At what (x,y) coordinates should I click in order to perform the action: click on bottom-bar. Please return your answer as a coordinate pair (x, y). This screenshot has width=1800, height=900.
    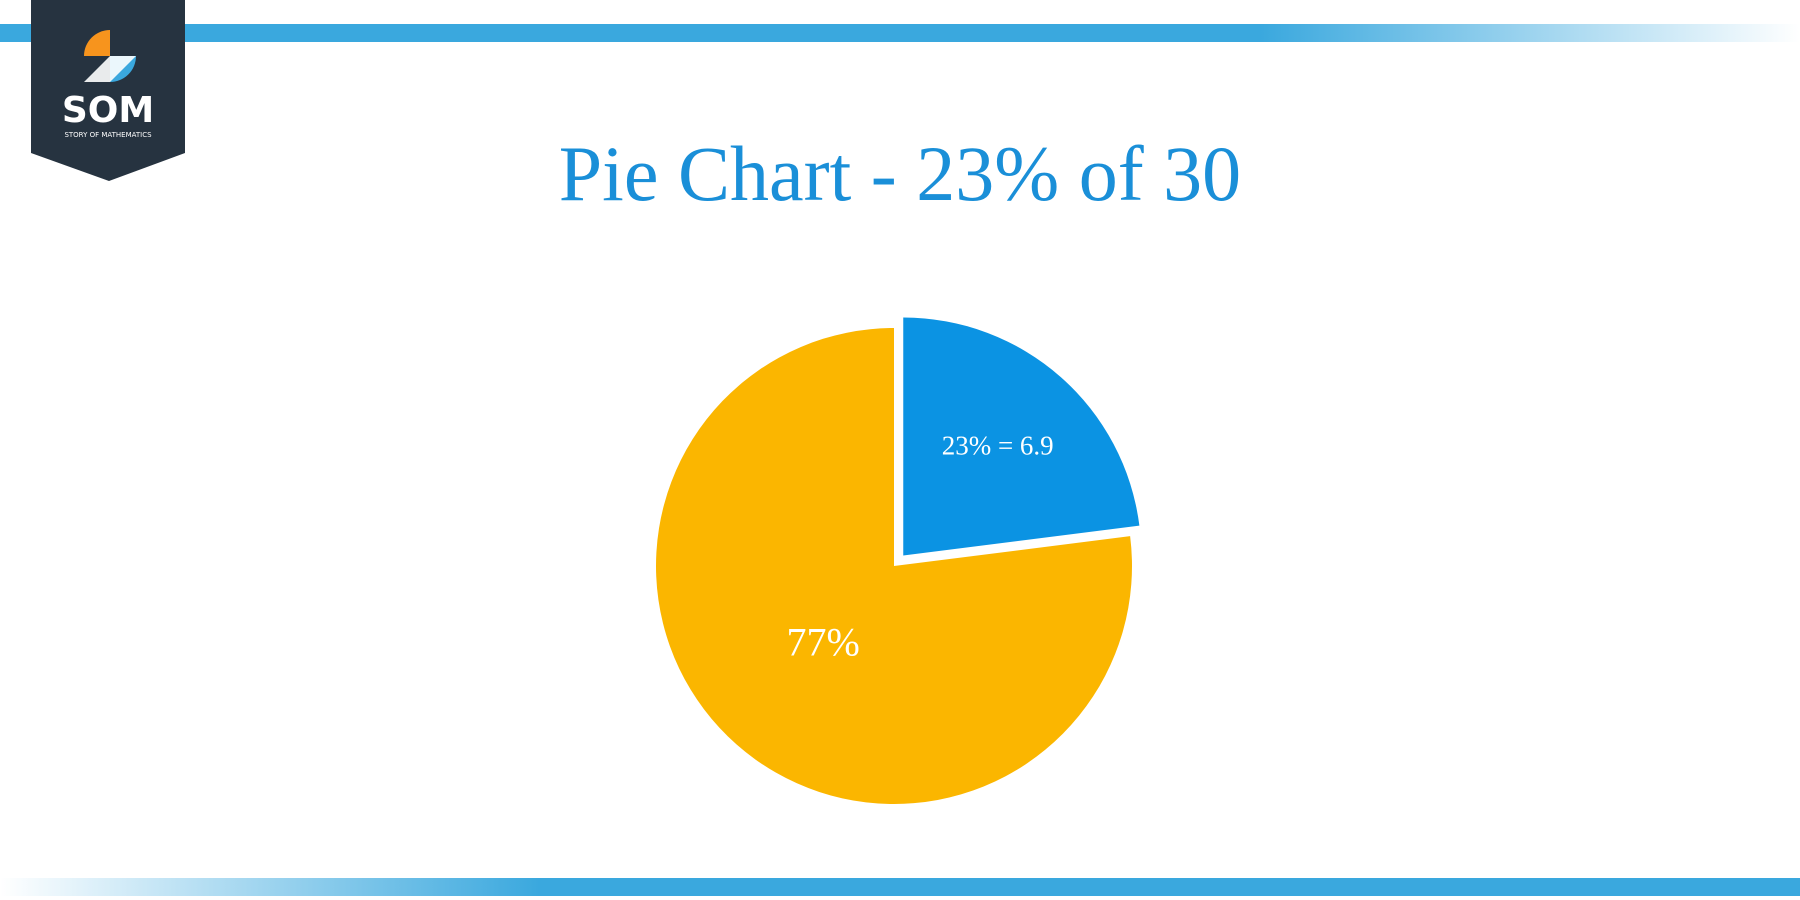
    Looking at the image, I should click on (900, 887).